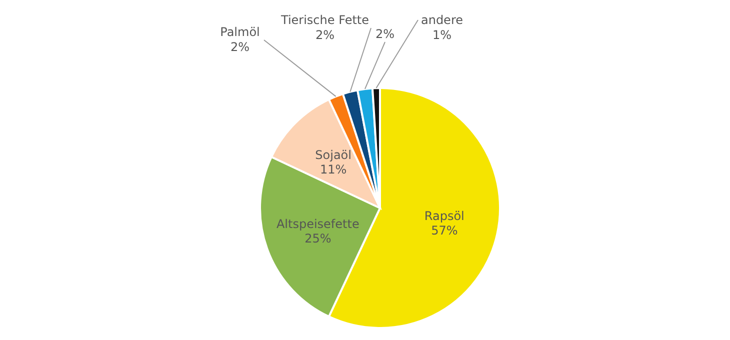 The image size is (730, 340). Describe the element at coordinates (240, 32) in the screenshot. I see `slice-label: Palmöl` at that location.